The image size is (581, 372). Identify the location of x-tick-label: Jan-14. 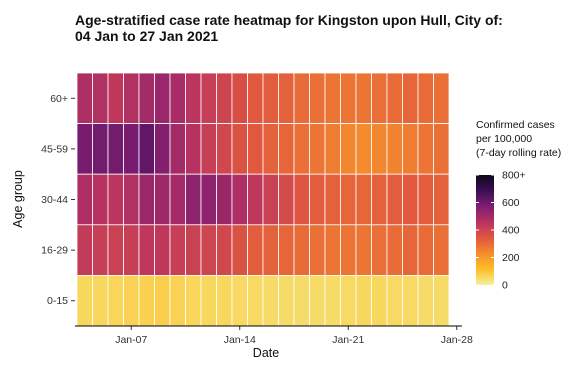
(240, 340).